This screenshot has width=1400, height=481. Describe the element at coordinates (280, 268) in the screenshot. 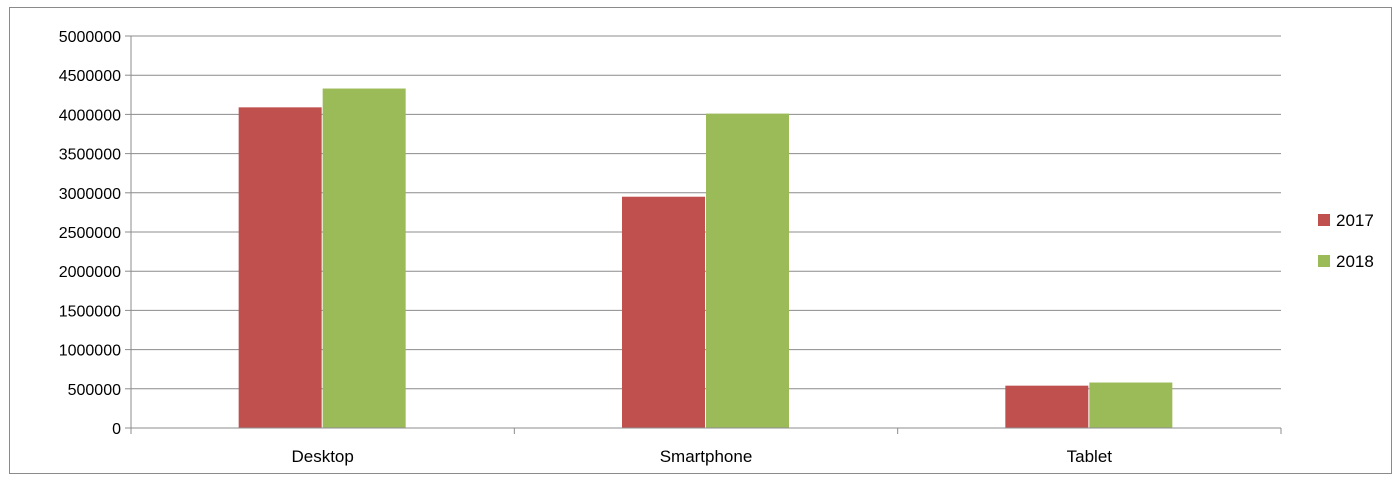

I see `bar-desktop-2017` at that location.